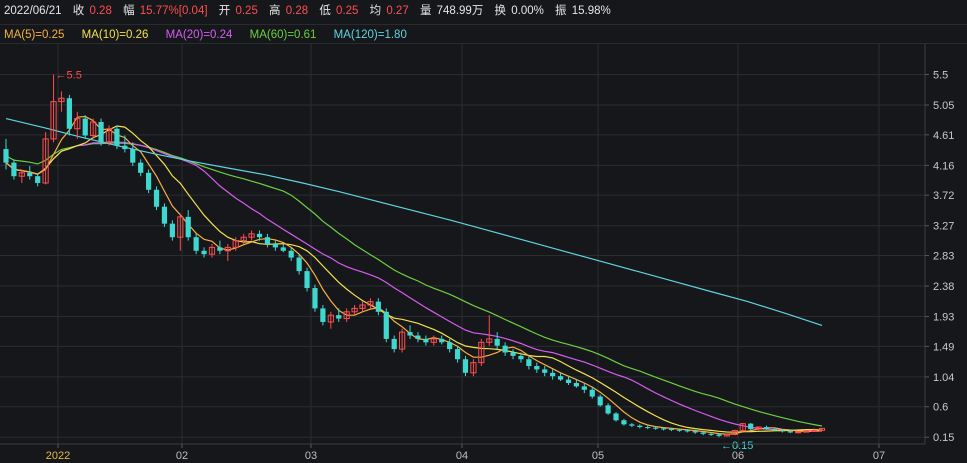  What do you see at coordinates (943, 166) in the screenshot?
I see `y-tick-label: 4.16` at bounding box center [943, 166].